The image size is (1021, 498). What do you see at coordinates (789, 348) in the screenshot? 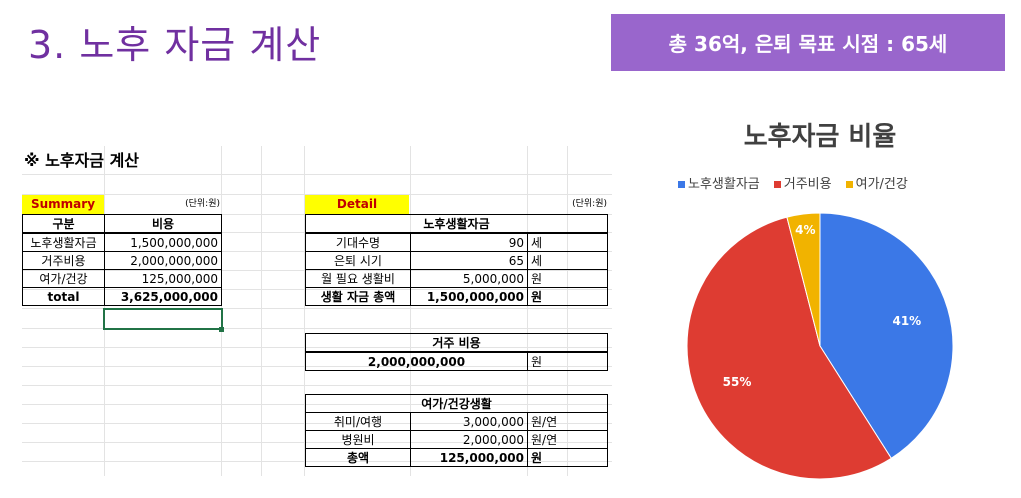
I see `slice-housing` at bounding box center [789, 348].